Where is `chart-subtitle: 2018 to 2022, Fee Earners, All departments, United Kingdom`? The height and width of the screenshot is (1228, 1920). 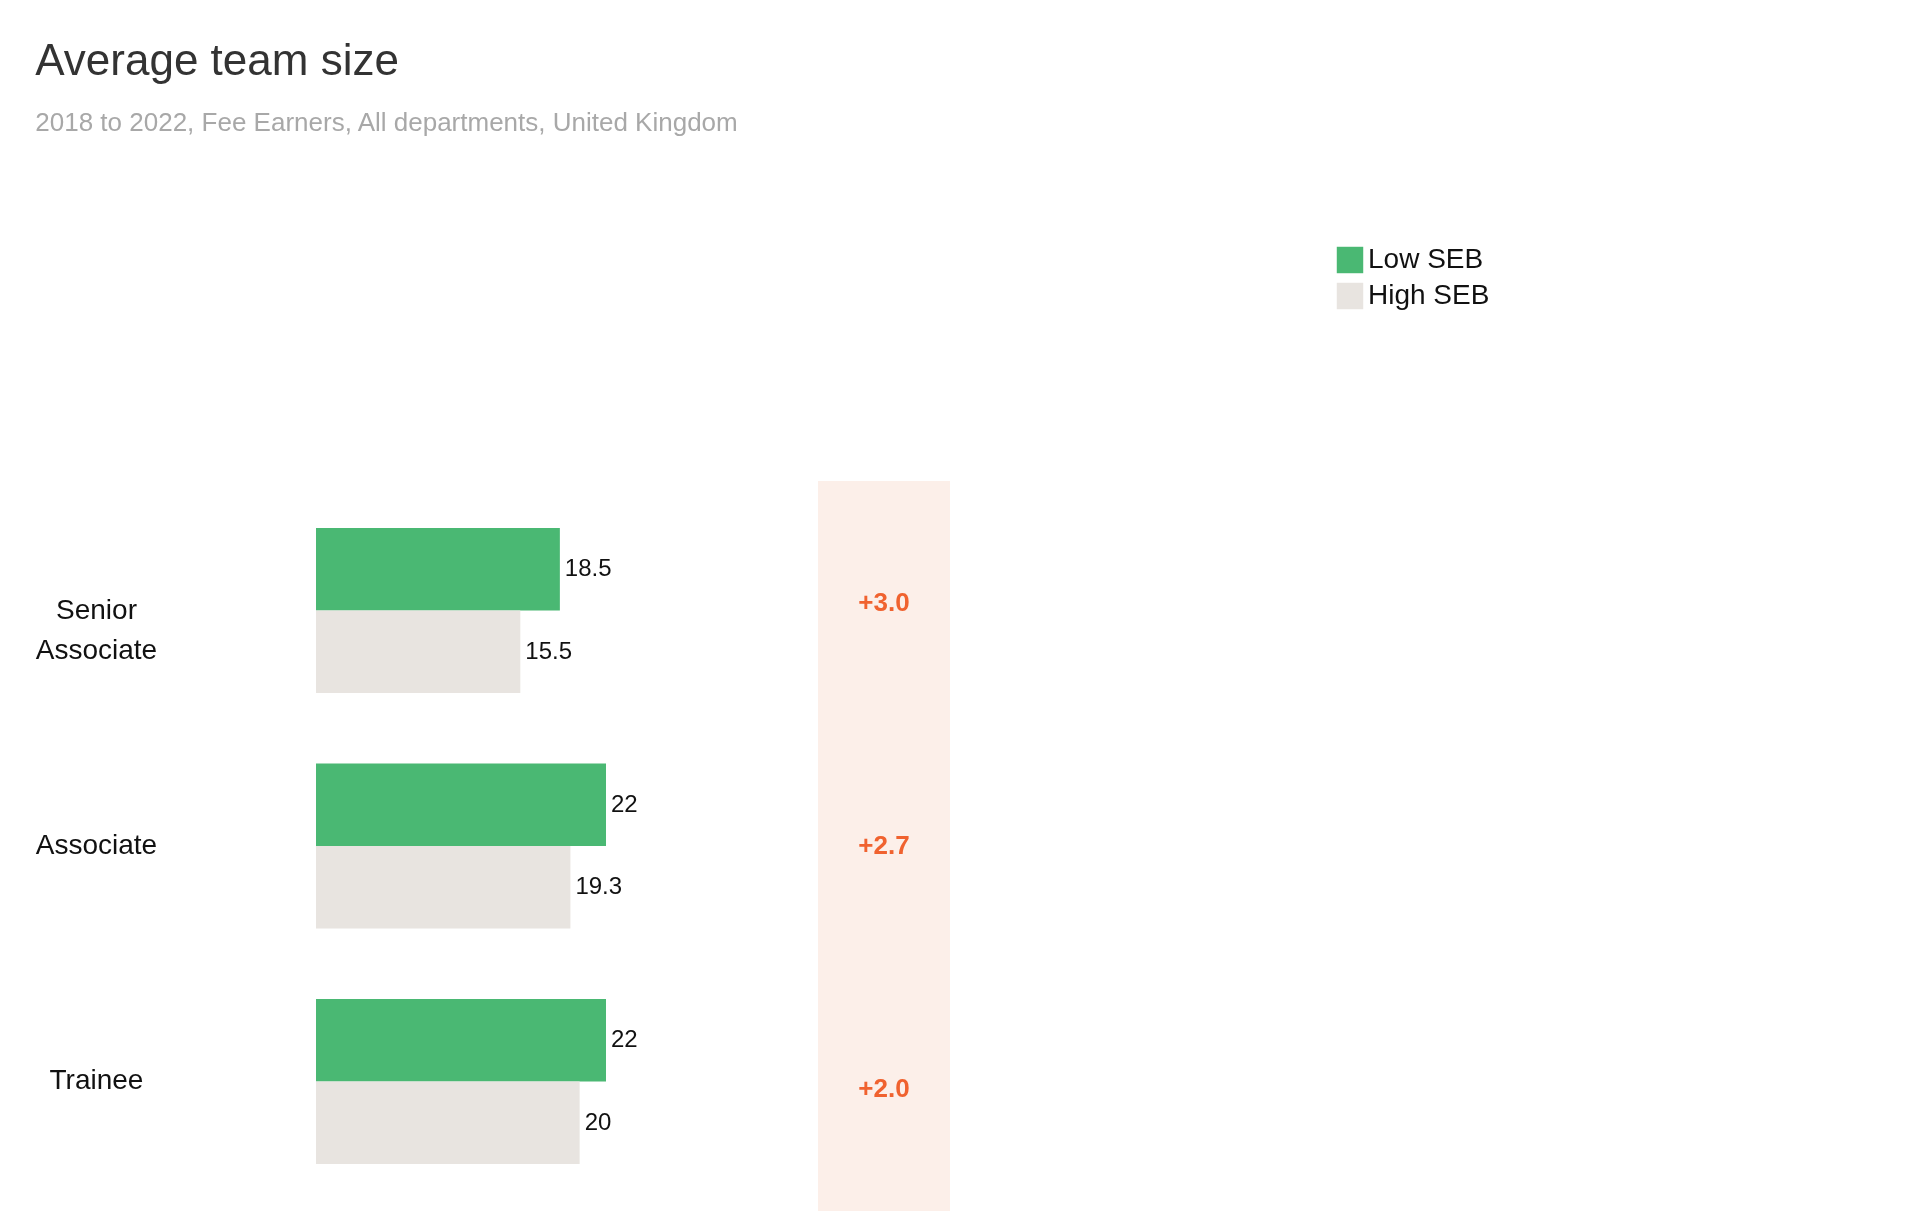
chart-subtitle: 2018 to 2022, Fee Earners, All departments, United Kingdom is located at coordinates (386, 122).